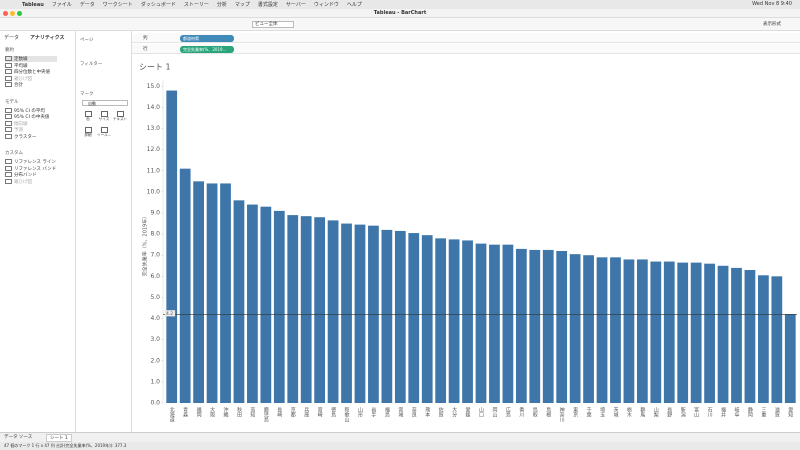  Describe the element at coordinates (400, 412) in the screenshot. I see `x-tick-label: 宮城` at that location.